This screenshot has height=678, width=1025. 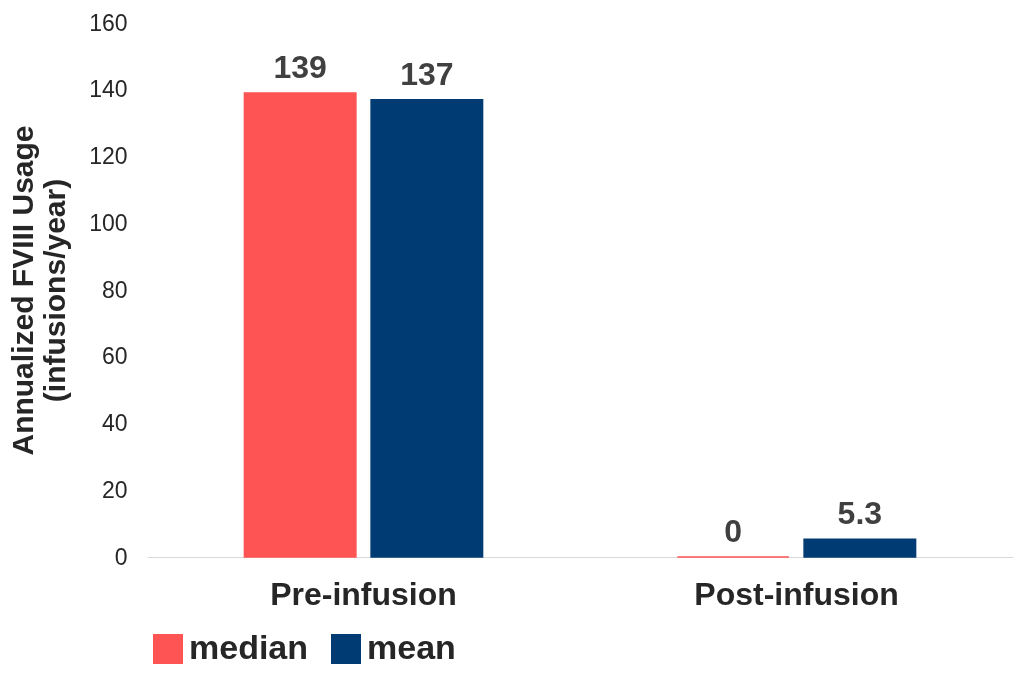 What do you see at coordinates (114, 356) in the screenshot?
I see `y-tick-label: 60` at bounding box center [114, 356].